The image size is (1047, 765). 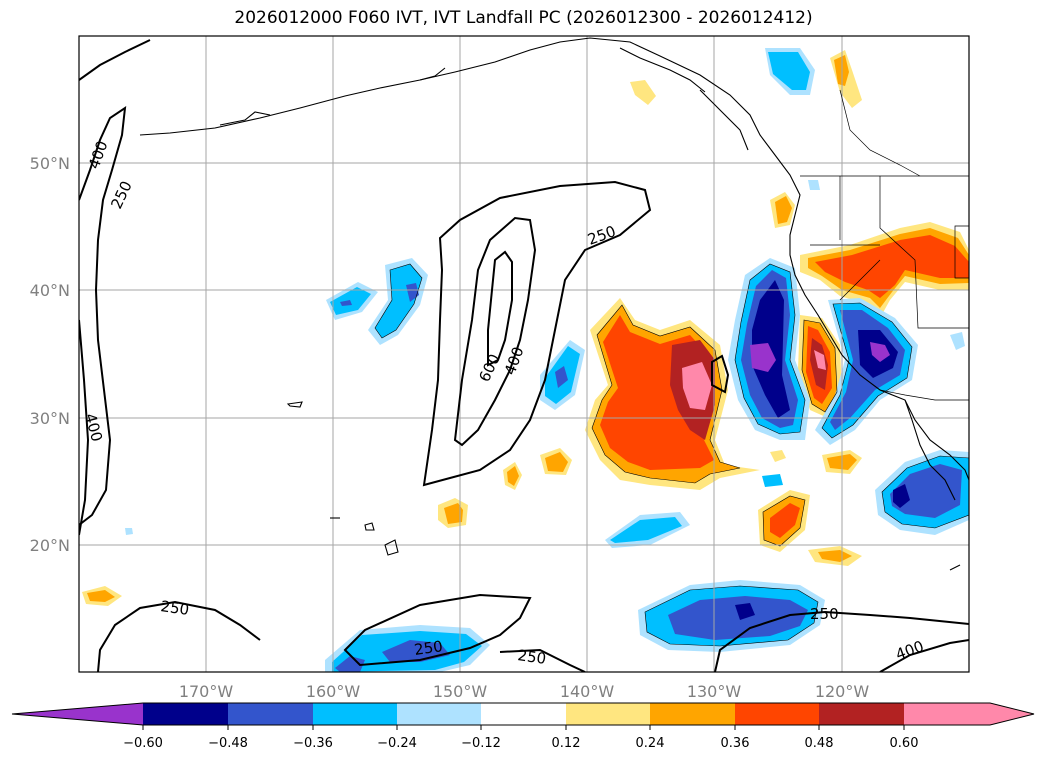 I want to click on colorbar-tick: 0.24, so click(x=650, y=743).